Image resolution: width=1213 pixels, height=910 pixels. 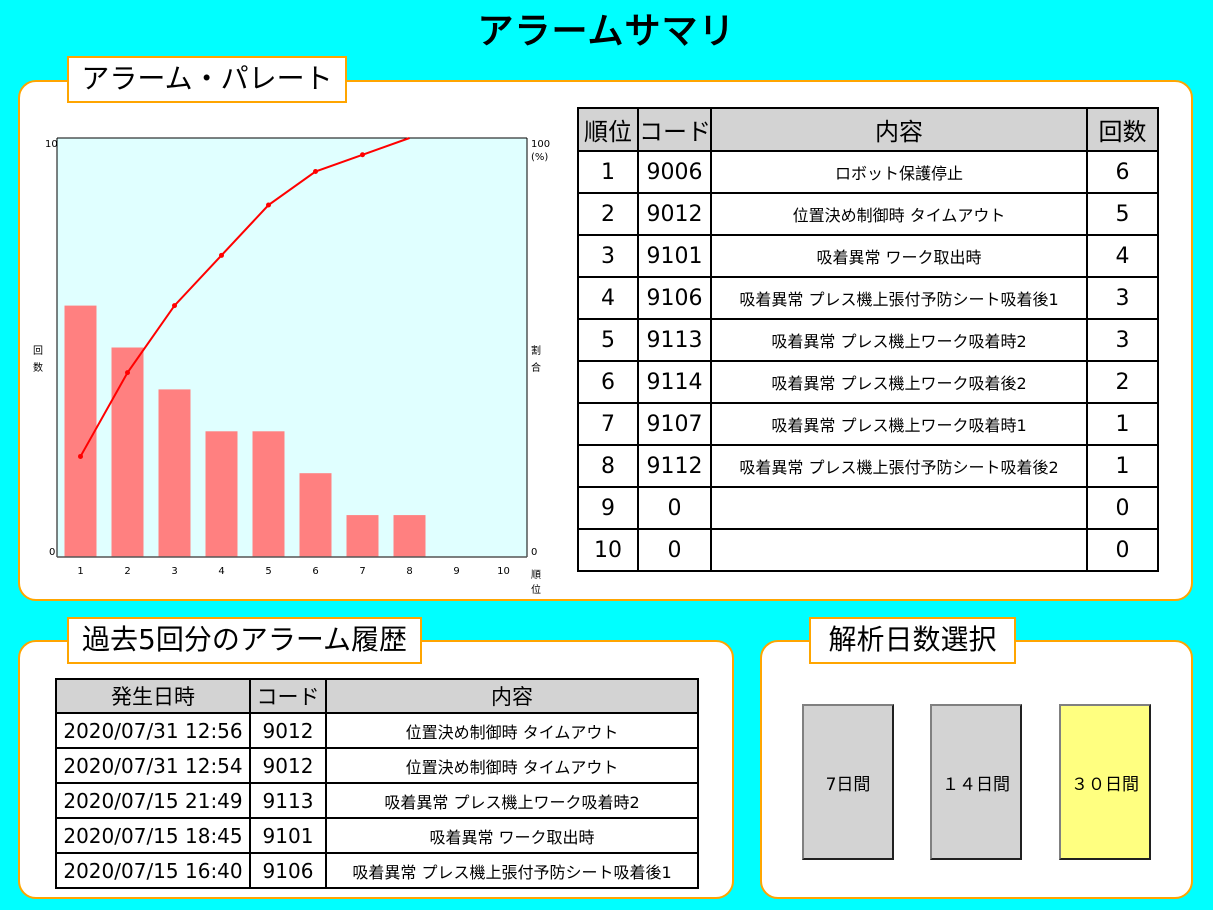 What do you see at coordinates (268, 571) in the screenshot?
I see `x-tick-label: 5` at bounding box center [268, 571].